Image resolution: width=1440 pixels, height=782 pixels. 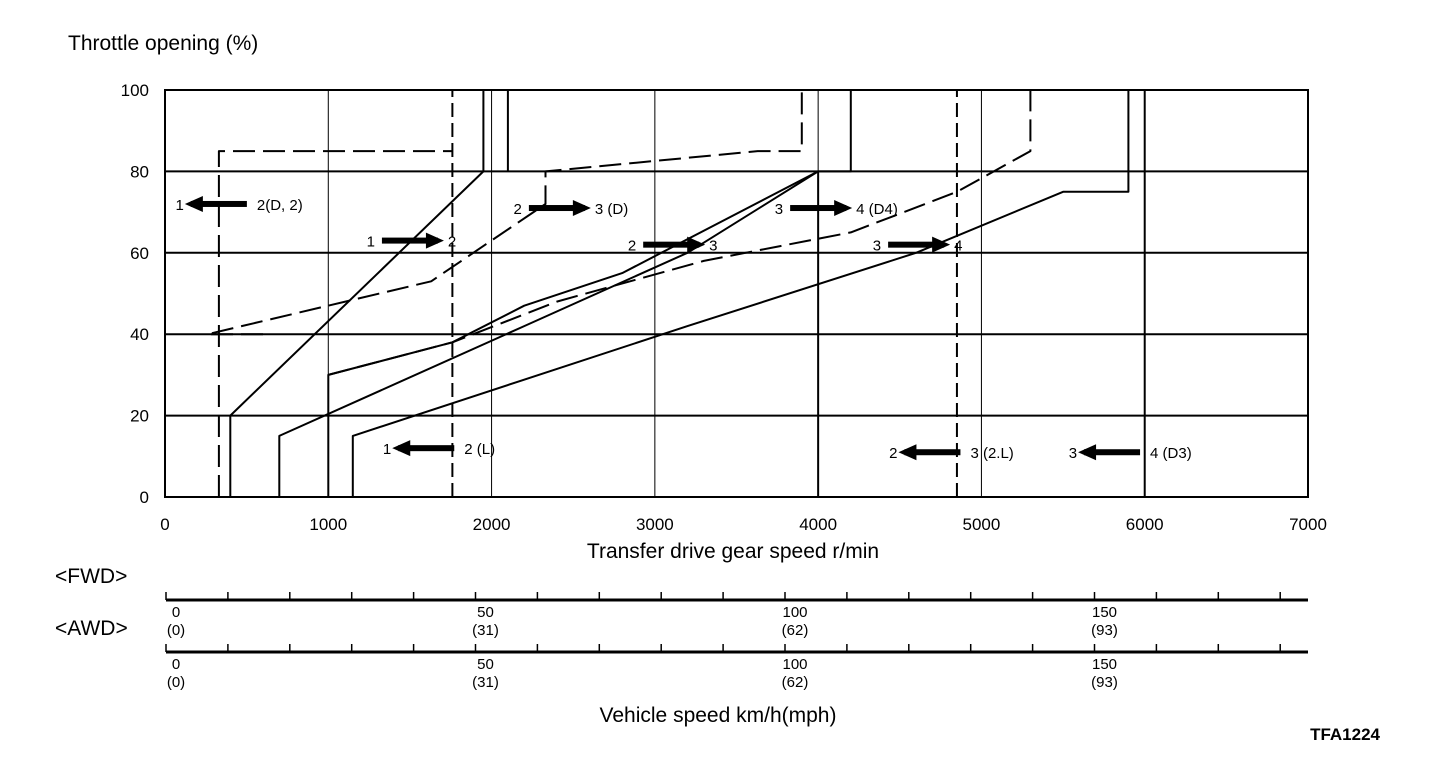 I want to click on figure-code: TFA1224, so click(x=1345, y=734).